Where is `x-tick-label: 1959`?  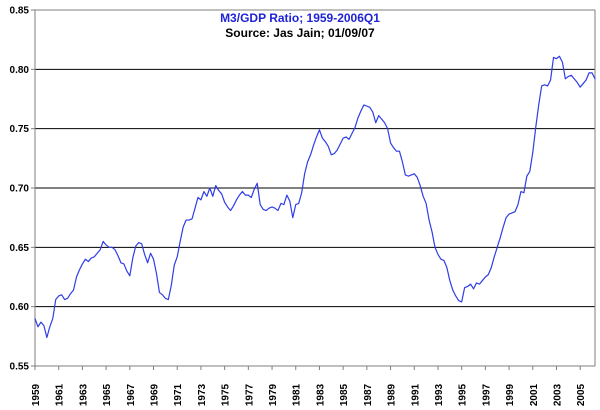
x-tick-label: 1959 is located at coordinates (36, 394).